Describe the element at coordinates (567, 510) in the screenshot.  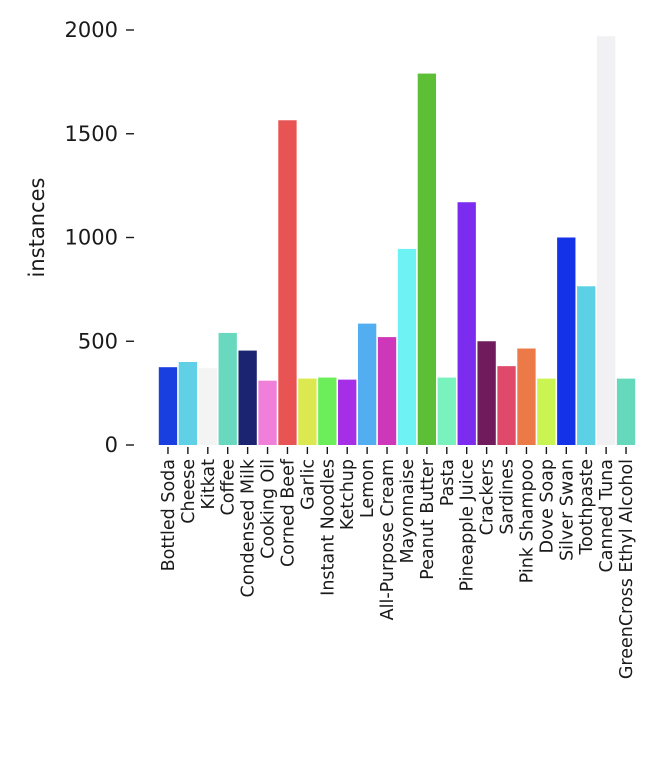
I see `x-tick-label: Silver Swan` at that location.